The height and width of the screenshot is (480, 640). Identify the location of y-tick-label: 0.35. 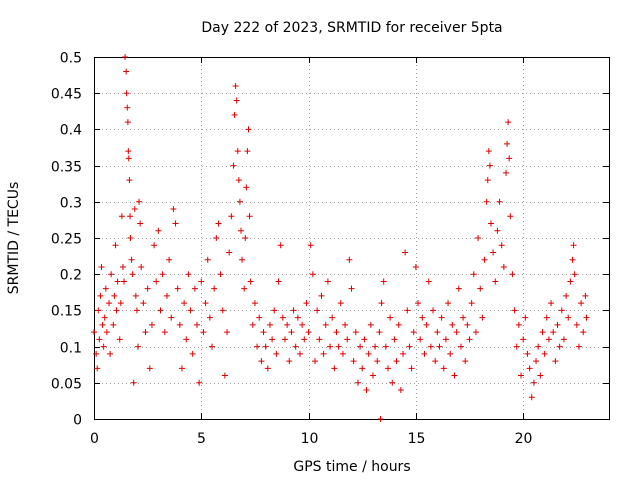
(66, 168).